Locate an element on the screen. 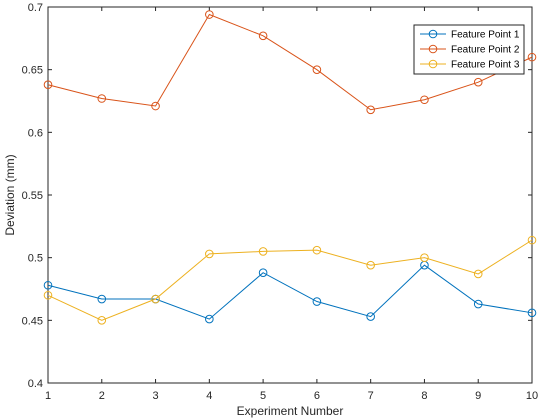 The height and width of the screenshot is (420, 550). legend-label: Feature Point 1 is located at coordinates (485, 35).